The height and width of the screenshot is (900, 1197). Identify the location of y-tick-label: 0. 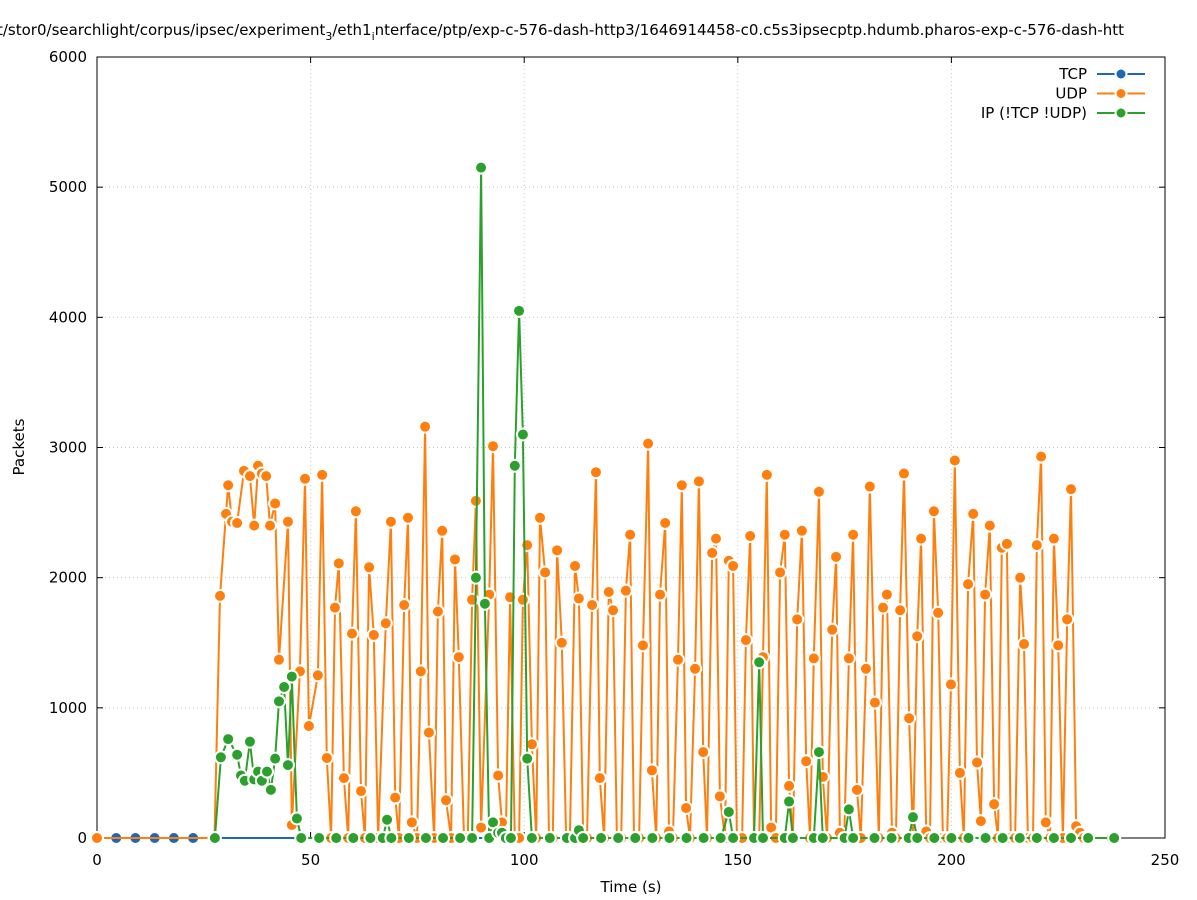
(82, 838).